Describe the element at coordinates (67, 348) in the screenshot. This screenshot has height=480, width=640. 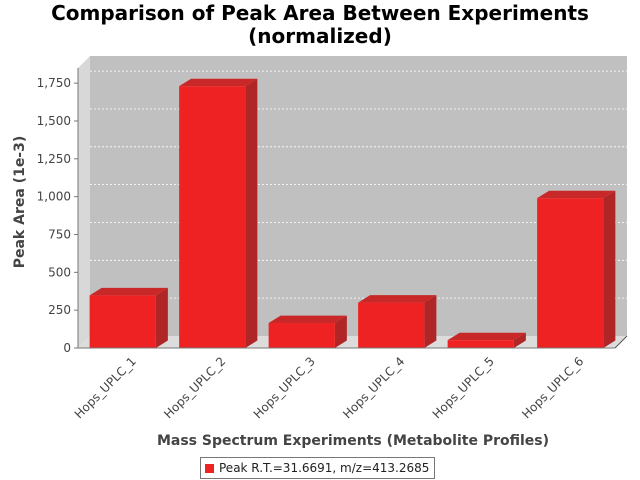
I see `y-tick-label-0: 0` at that location.